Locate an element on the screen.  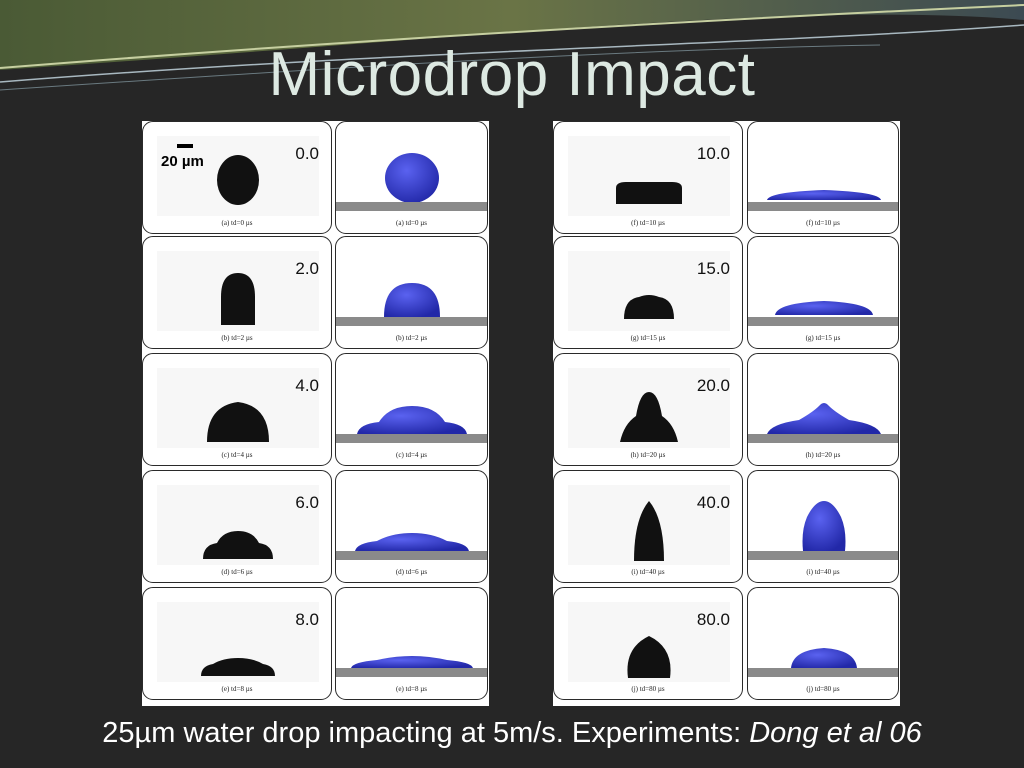
simulation-frame: (h) td=20 µs is located at coordinates (823, 409).